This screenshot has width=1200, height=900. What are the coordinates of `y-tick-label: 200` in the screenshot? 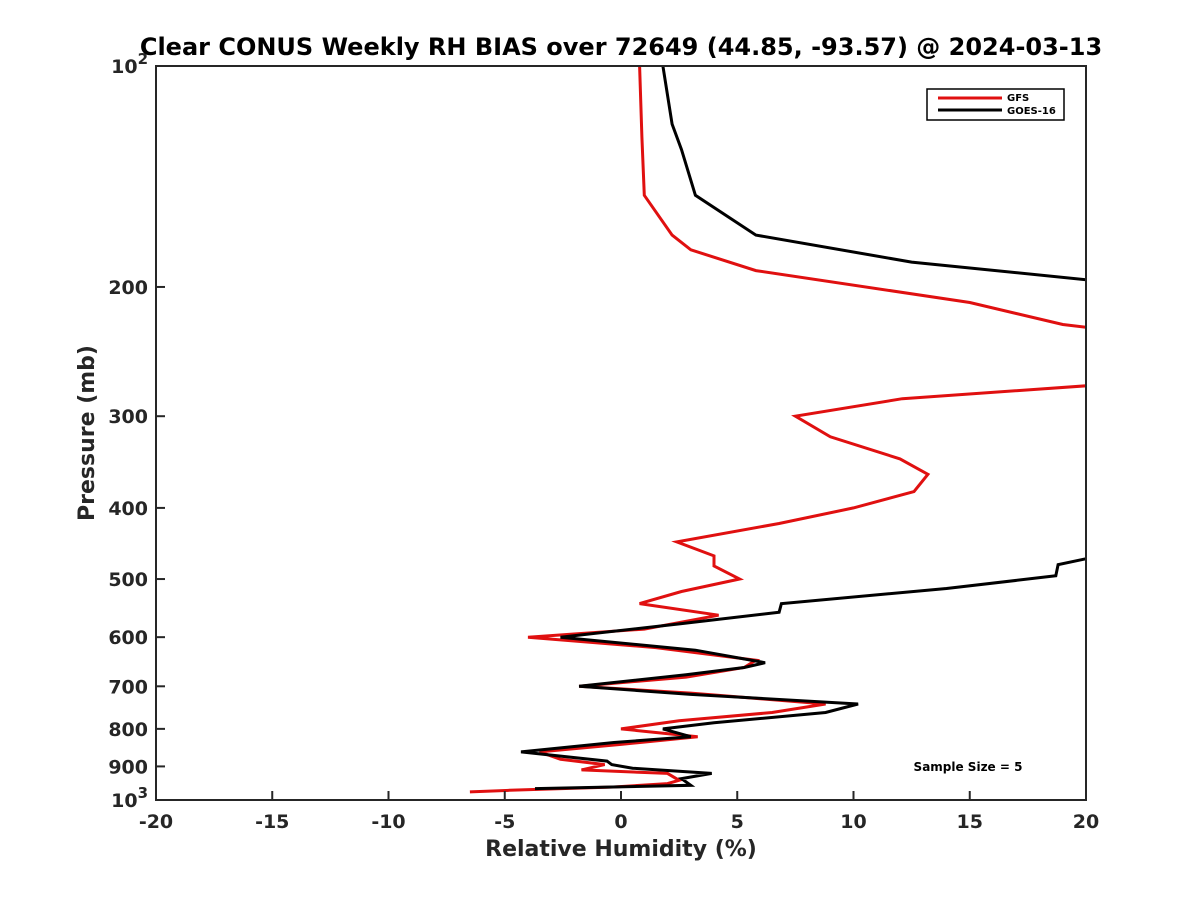 It's located at (128, 288).